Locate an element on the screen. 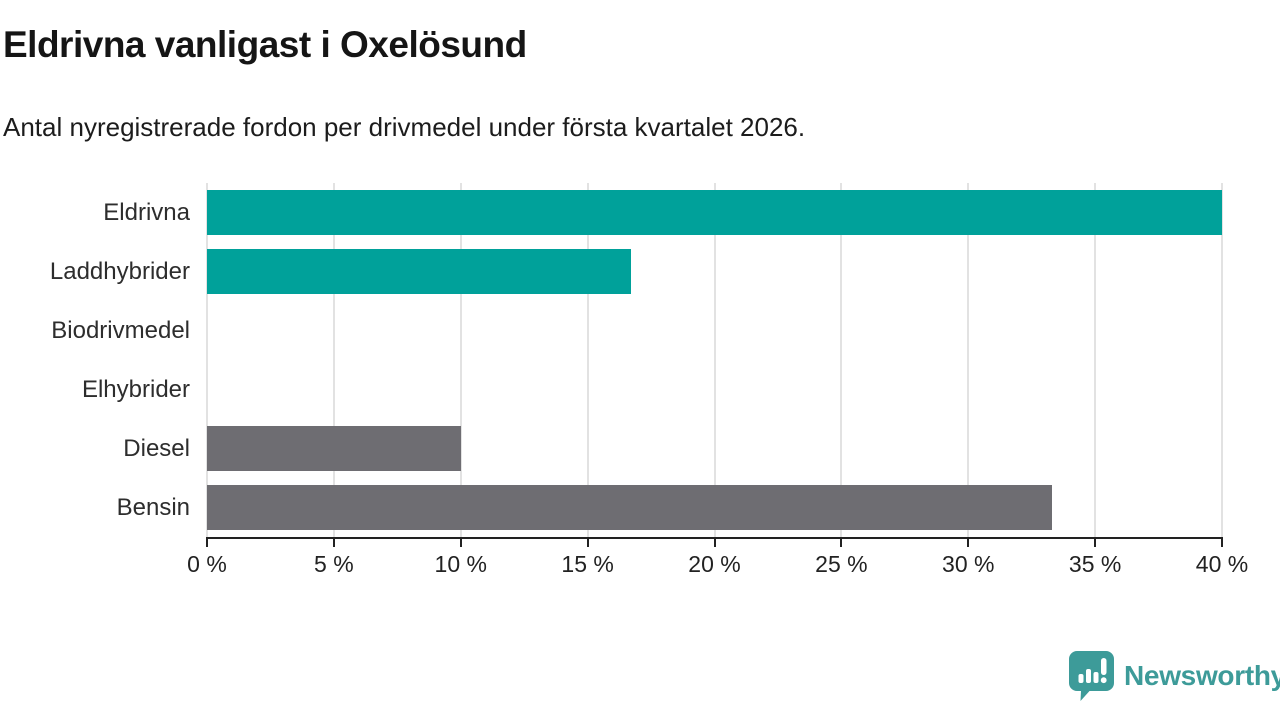 The image size is (1280, 720). category-label: Eldrivna is located at coordinates (146, 212).